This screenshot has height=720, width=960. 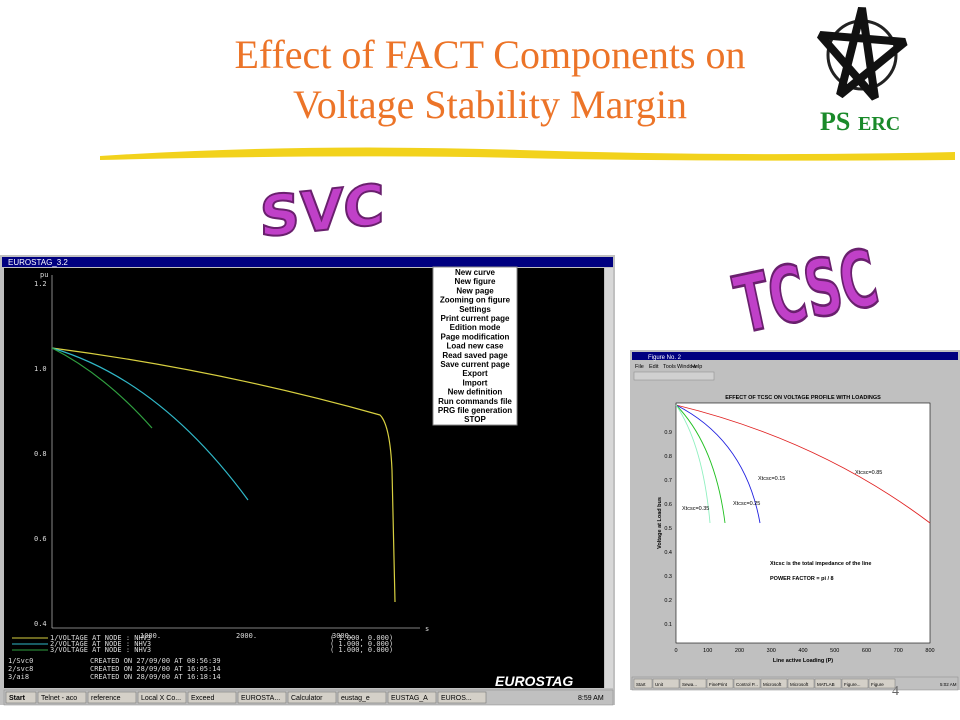 I want to click on annotation: Xtcsc=0.85, so click(x=868, y=473).